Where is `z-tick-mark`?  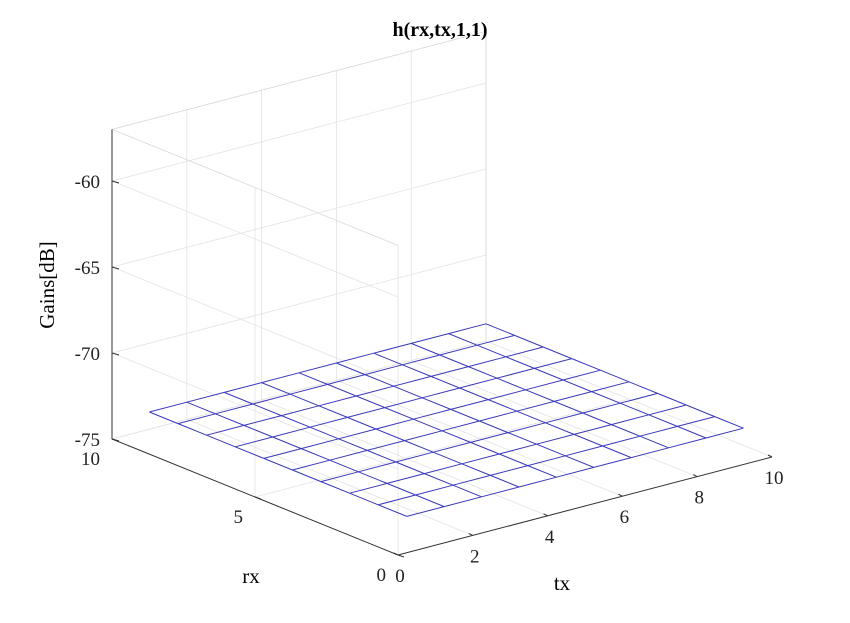
z-tick-mark is located at coordinates (115, 354).